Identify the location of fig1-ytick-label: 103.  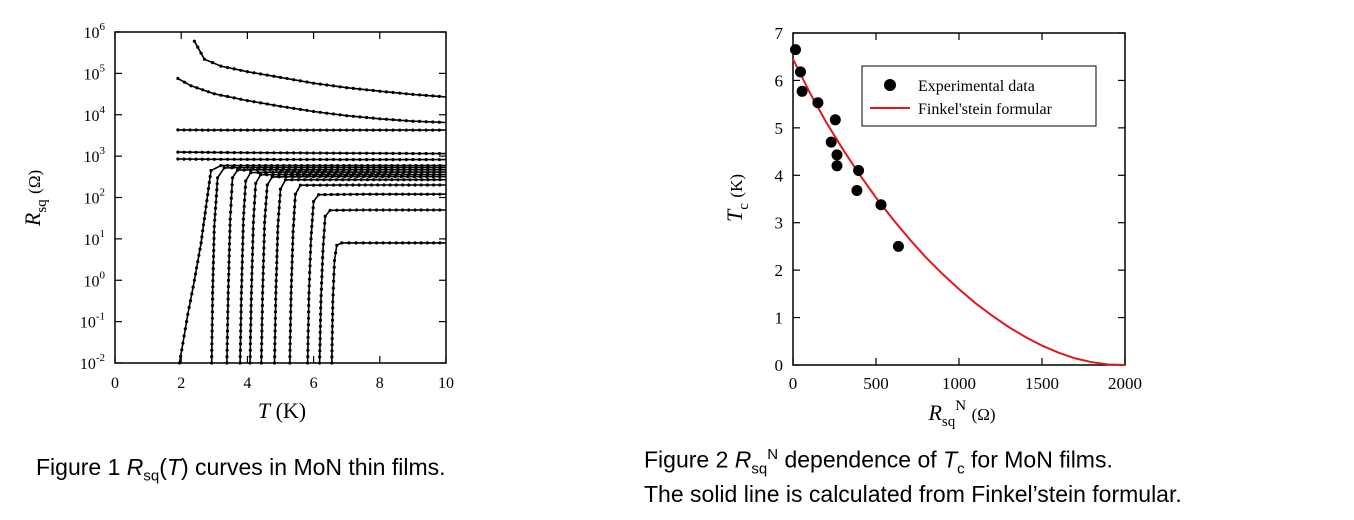
(95, 155).